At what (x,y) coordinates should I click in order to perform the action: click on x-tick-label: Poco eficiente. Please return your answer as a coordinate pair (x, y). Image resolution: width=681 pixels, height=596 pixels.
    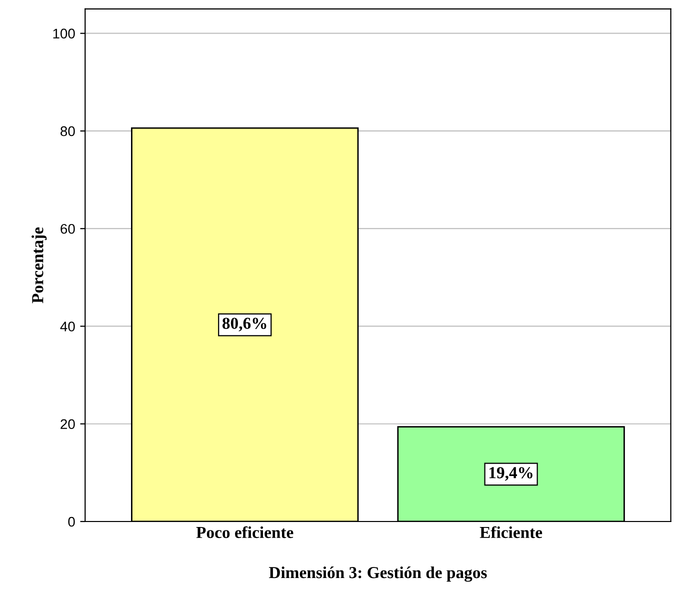
    Looking at the image, I should click on (245, 532).